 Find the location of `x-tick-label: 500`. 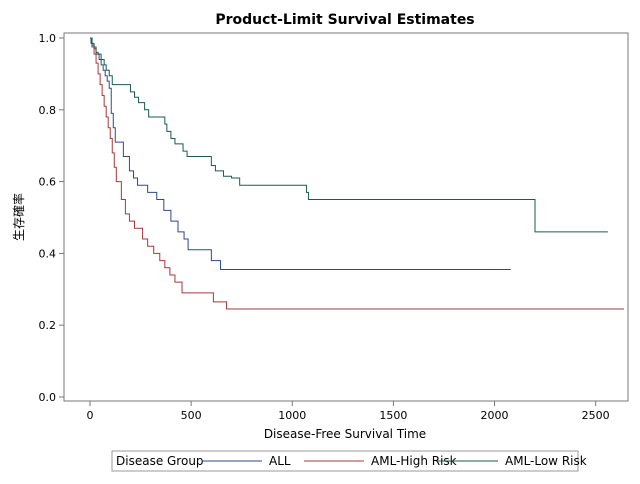

x-tick-label: 500 is located at coordinates (191, 415).